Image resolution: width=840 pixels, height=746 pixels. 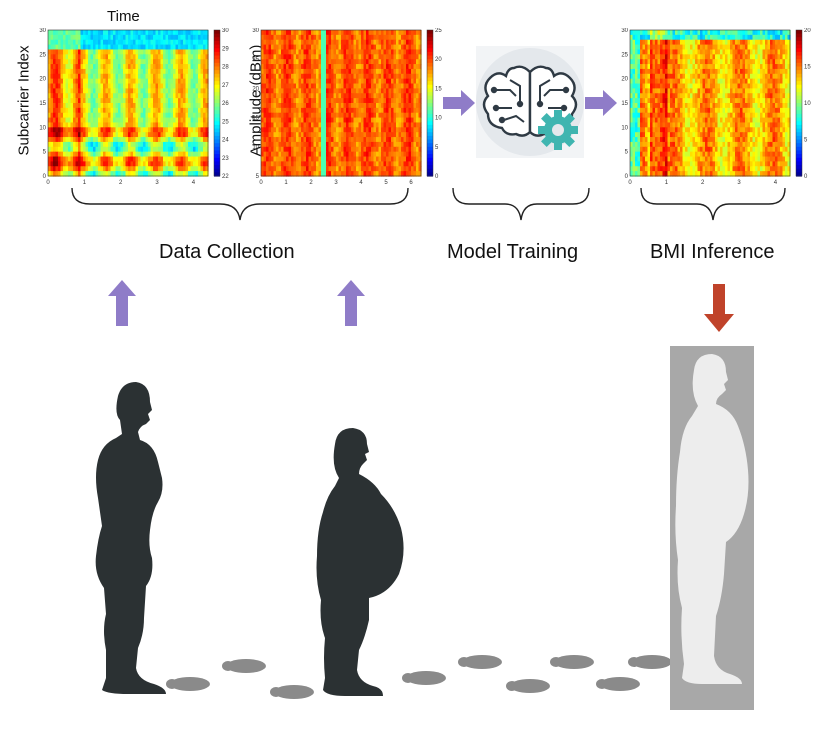 What do you see at coordinates (130, 538) in the screenshot?
I see `slim-person-silhouette` at bounding box center [130, 538].